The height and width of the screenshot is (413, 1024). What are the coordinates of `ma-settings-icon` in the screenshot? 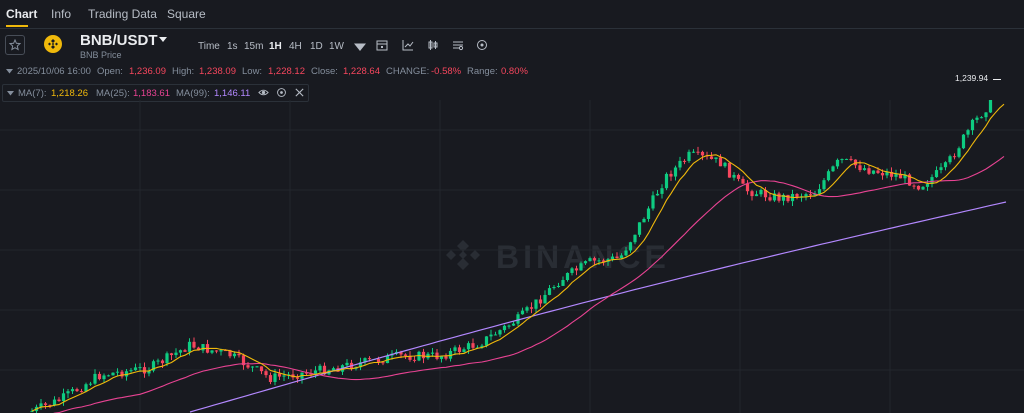 It's located at (281, 92).